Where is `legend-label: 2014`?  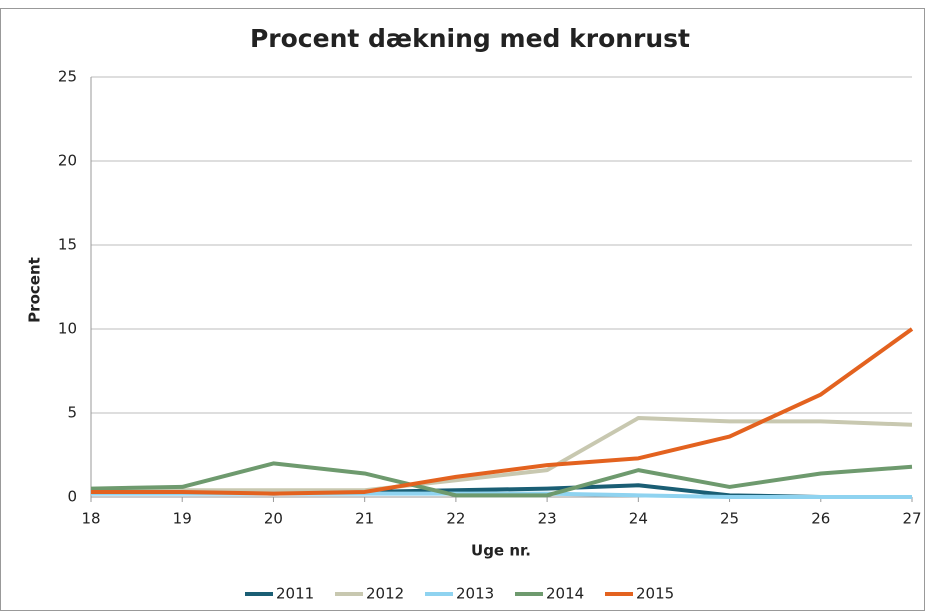
legend-label: 2014 is located at coordinates (565, 594).